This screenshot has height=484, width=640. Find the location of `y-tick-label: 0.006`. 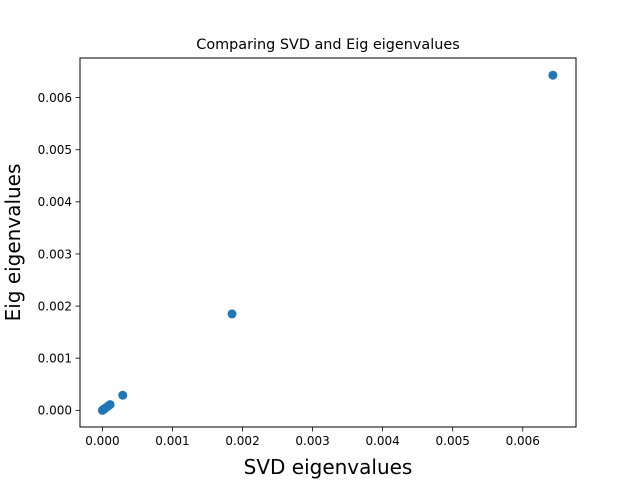

y-tick-label: 0.006 is located at coordinates (55, 98).